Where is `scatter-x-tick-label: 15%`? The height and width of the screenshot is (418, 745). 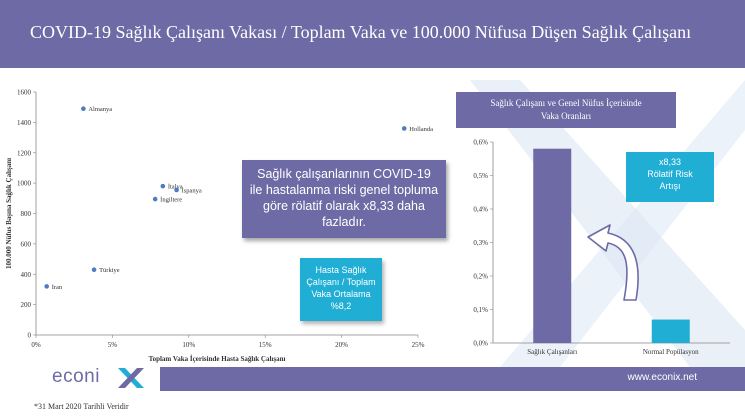
scatter-x-tick-label: 15% is located at coordinates (265, 345).